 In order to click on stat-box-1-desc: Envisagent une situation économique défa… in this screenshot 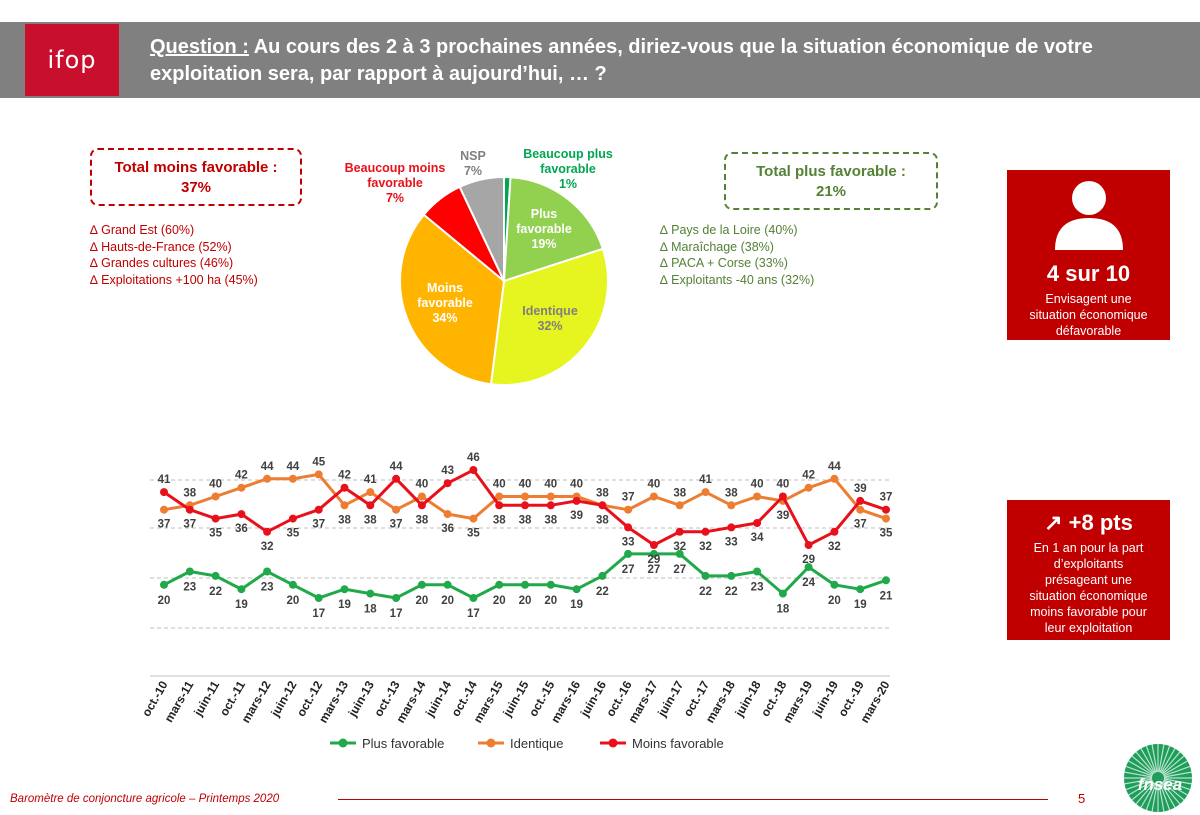, I will do `click(1088, 315)`.